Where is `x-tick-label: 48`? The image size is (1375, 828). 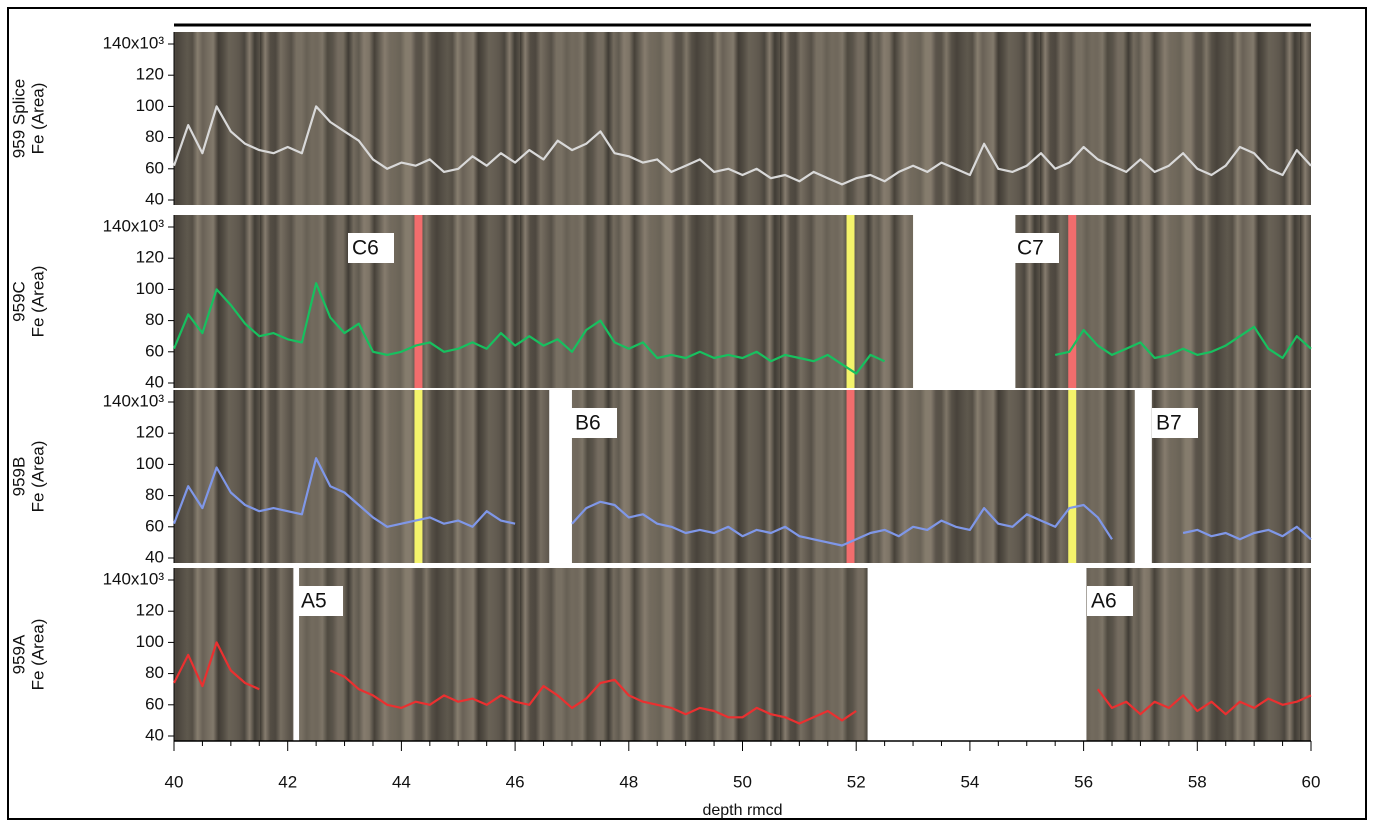 x-tick-label: 48 is located at coordinates (628, 781).